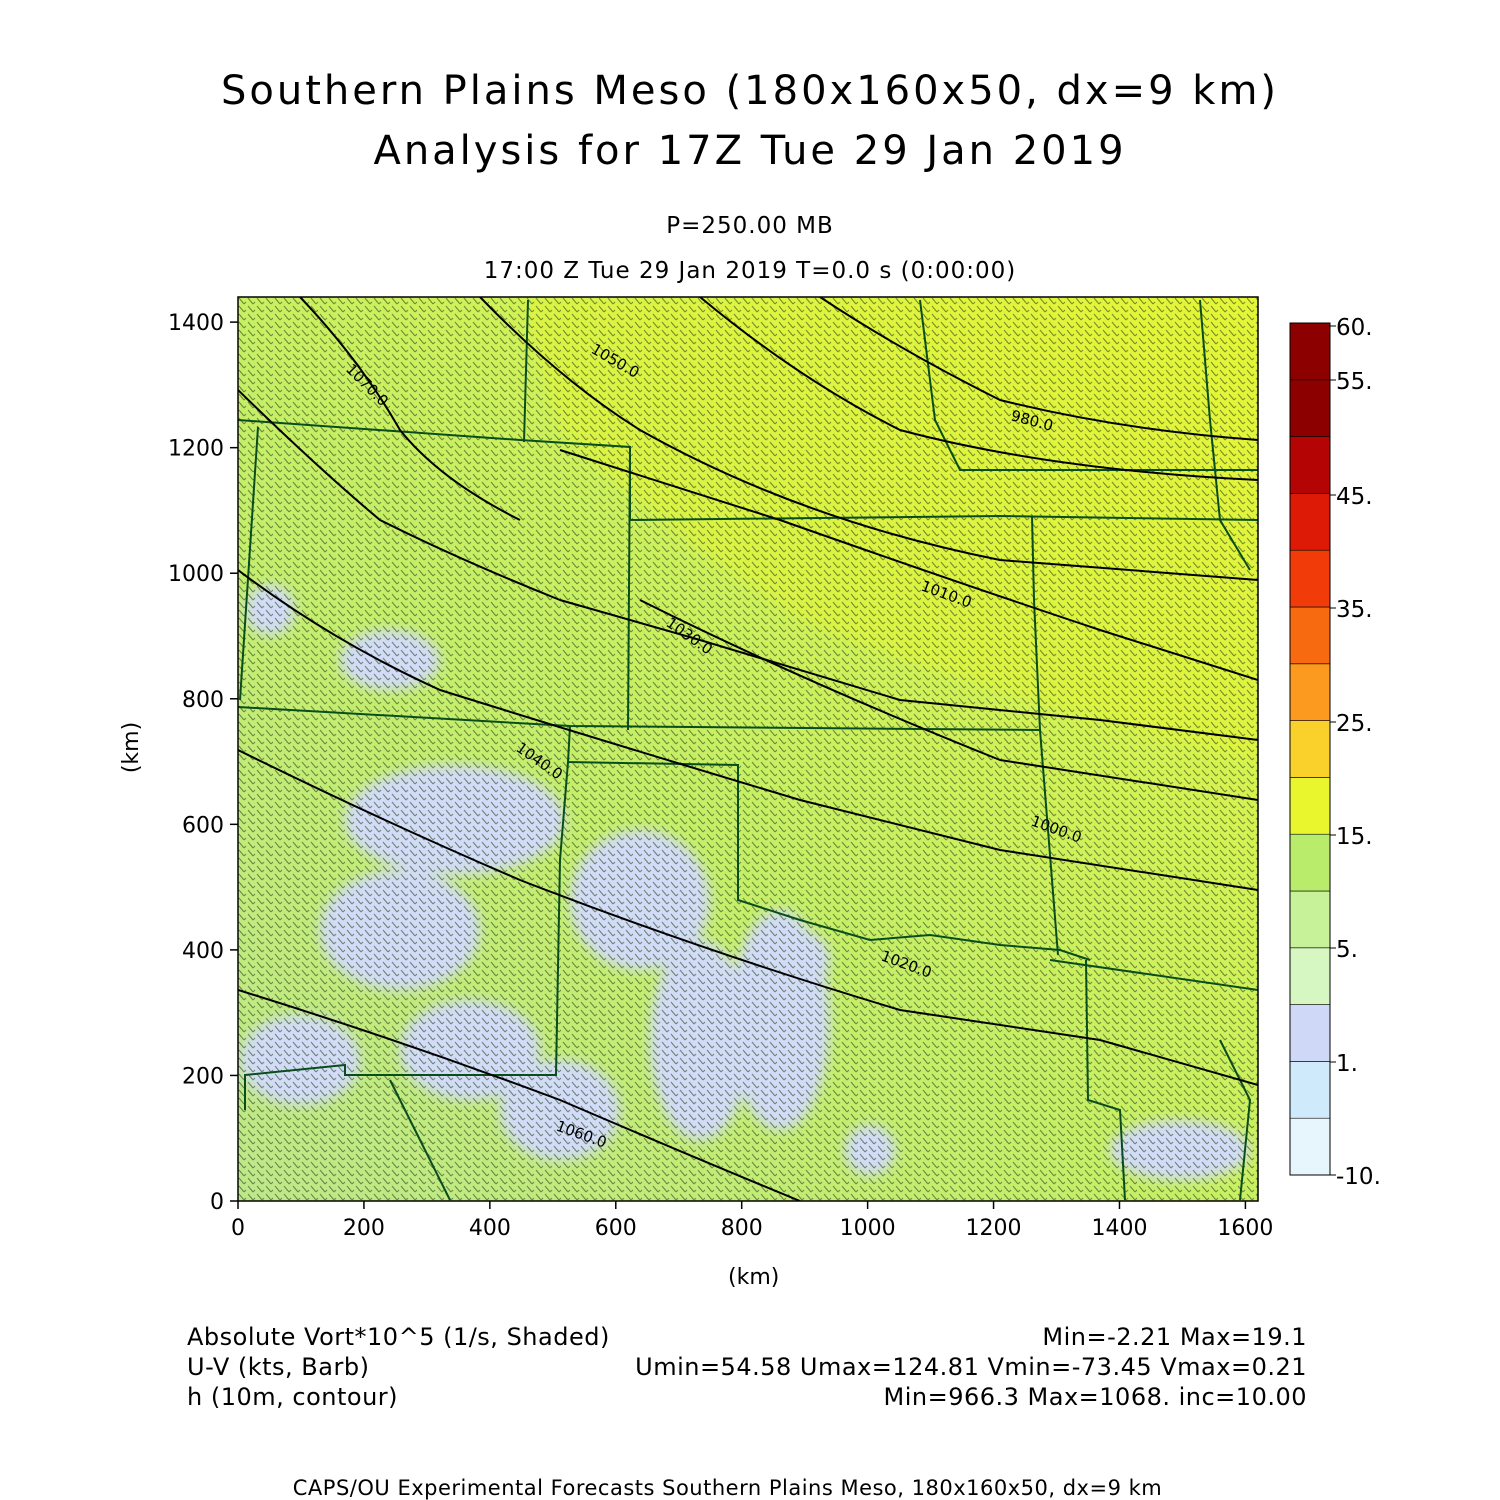  Describe the element at coordinates (196, 449) in the screenshot. I see `y-tick-label: 1200` at that location.